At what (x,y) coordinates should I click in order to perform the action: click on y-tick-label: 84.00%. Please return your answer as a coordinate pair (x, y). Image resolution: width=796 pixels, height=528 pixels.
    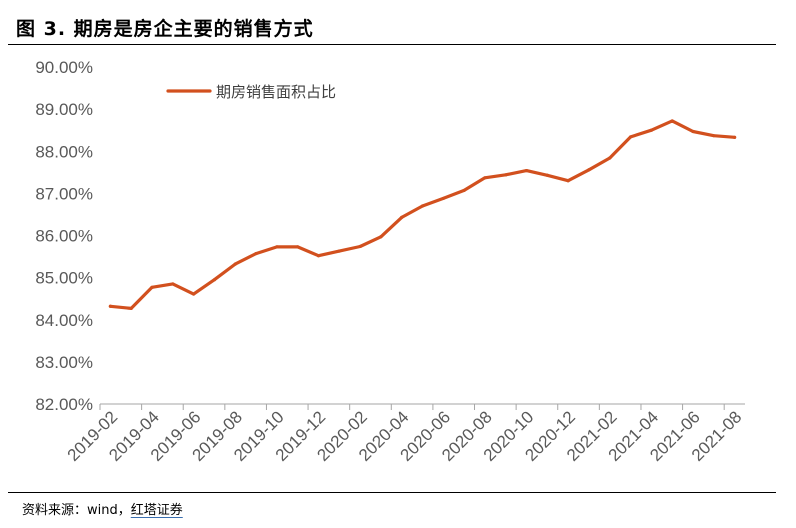
    Looking at the image, I should click on (64, 320).